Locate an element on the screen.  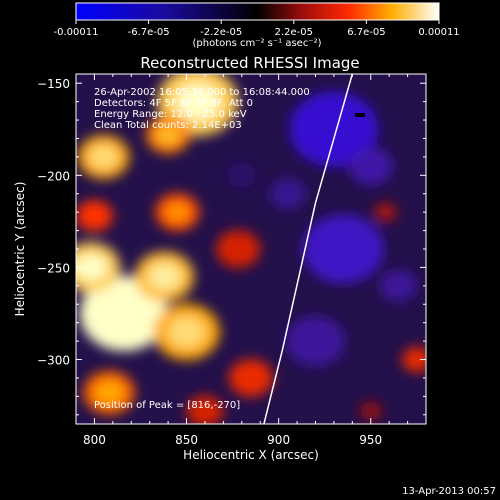
annotation-line: Detectors: 4F 5F 6F 7F 8F, Att 0 is located at coordinates (173, 103).